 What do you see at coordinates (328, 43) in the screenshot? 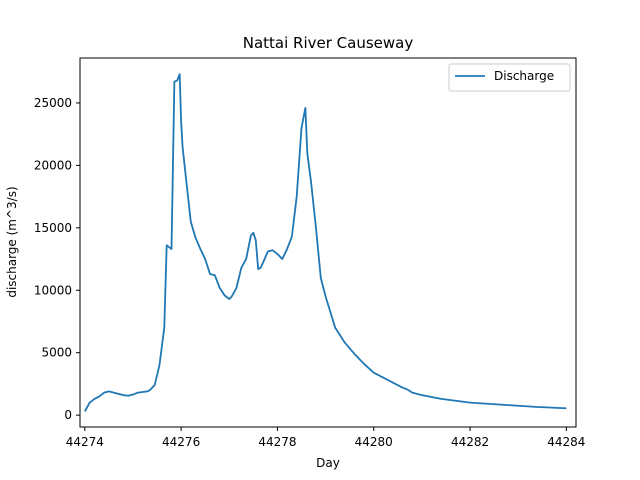
I see `chart-title: Nattai River Causeway` at bounding box center [328, 43].